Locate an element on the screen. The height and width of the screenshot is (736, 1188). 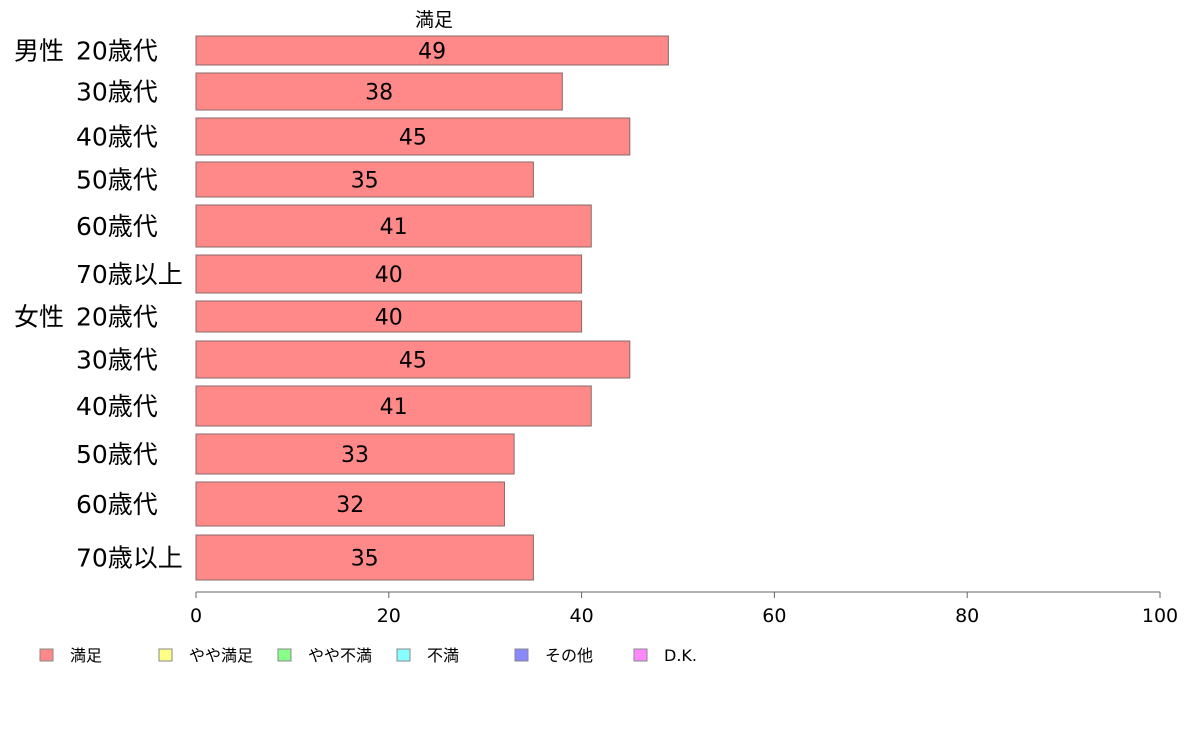
x-tick-label: 0 is located at coordinates (196, 616).